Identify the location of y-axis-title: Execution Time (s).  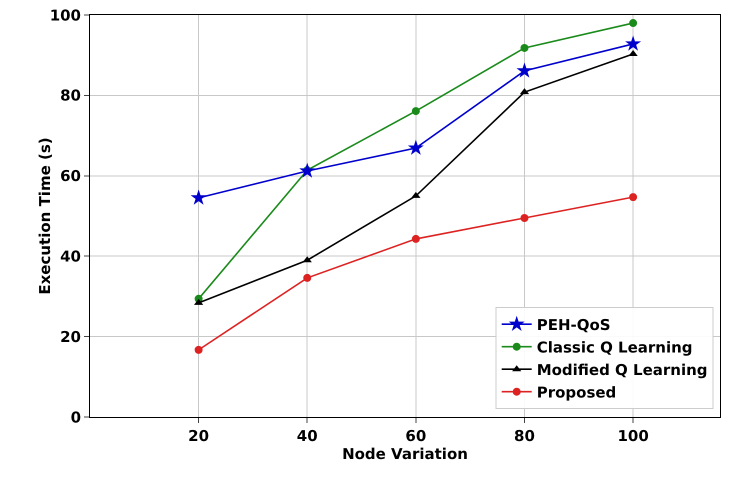
(45, 216).